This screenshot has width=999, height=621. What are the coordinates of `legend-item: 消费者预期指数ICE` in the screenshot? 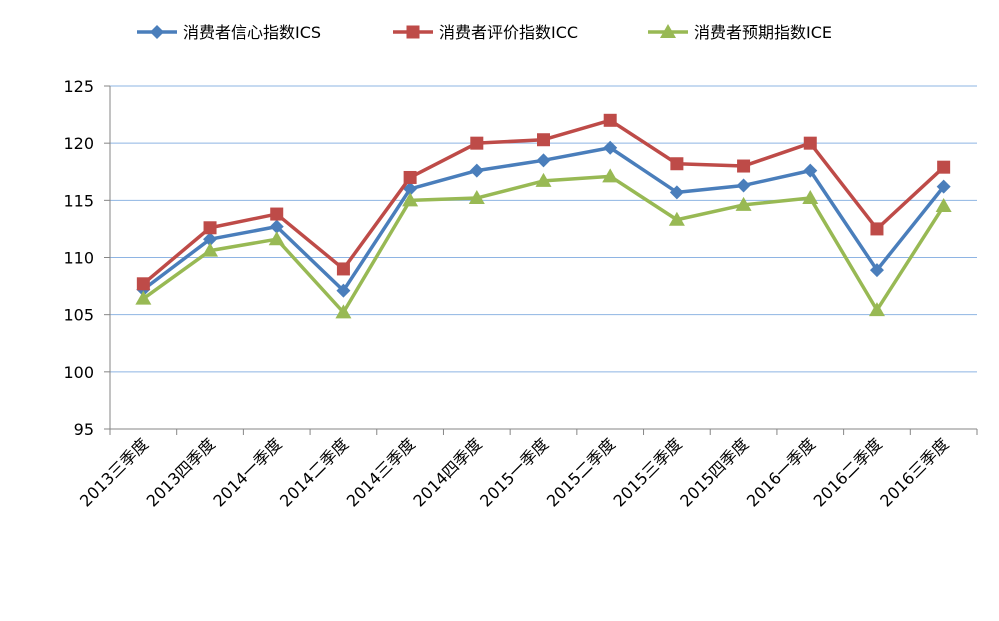 It's located at (740, 32).